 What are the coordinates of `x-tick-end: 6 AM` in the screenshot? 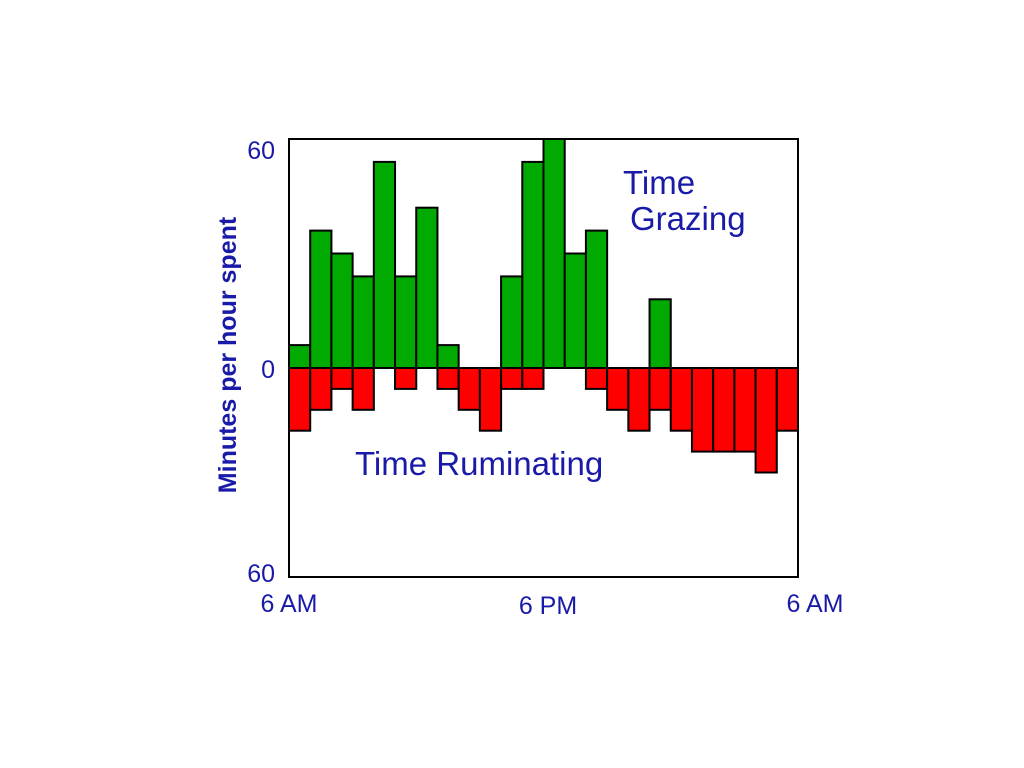 It's located at (815, 604).